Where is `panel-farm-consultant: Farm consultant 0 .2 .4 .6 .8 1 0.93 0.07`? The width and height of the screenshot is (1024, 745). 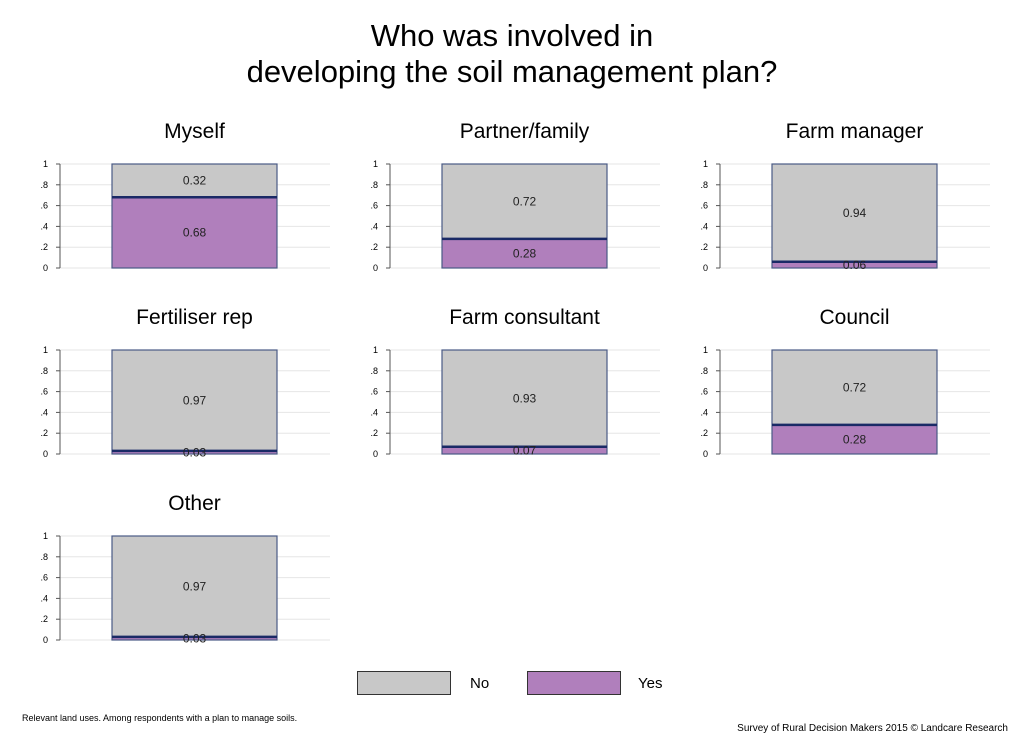
panel-farm-consultant: Farm consultant 0 .2 .4 .6 .8 1 0.93 0.07 is located at coordinates (515, 382).